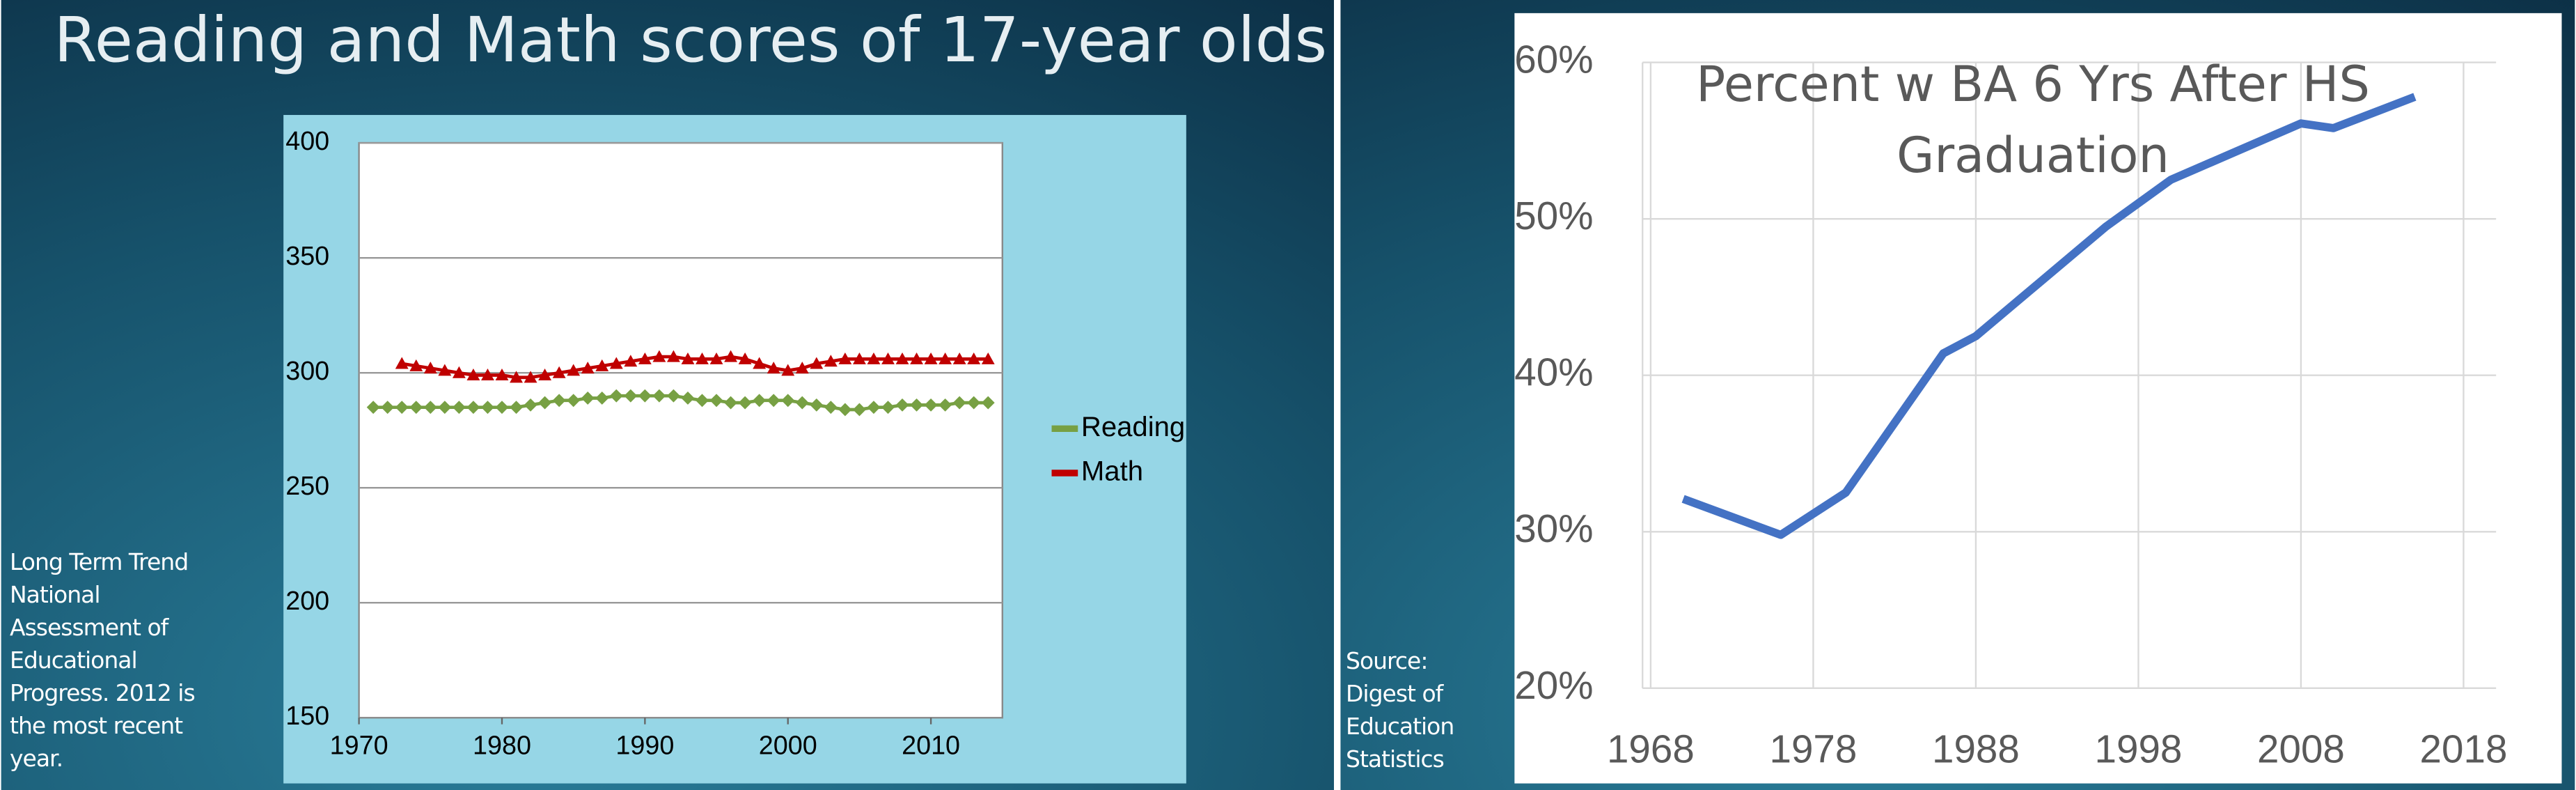 Image resolution: width=2576 pixels, height=790 pixels. What do you see at coordinates (359, 745) in the screenshot?
I see `x-tick-label: 1970` at bounding box center [359, 745].